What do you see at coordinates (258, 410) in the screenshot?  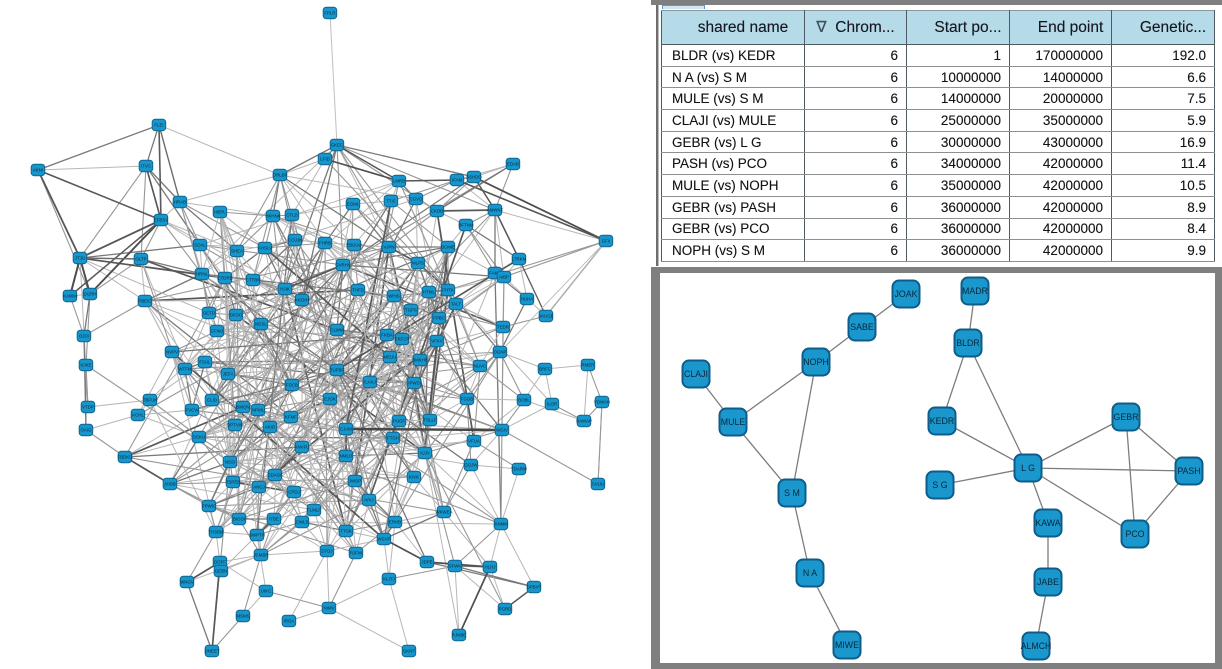 I see `svg-text: NPML` at bounding box center [258, 410].